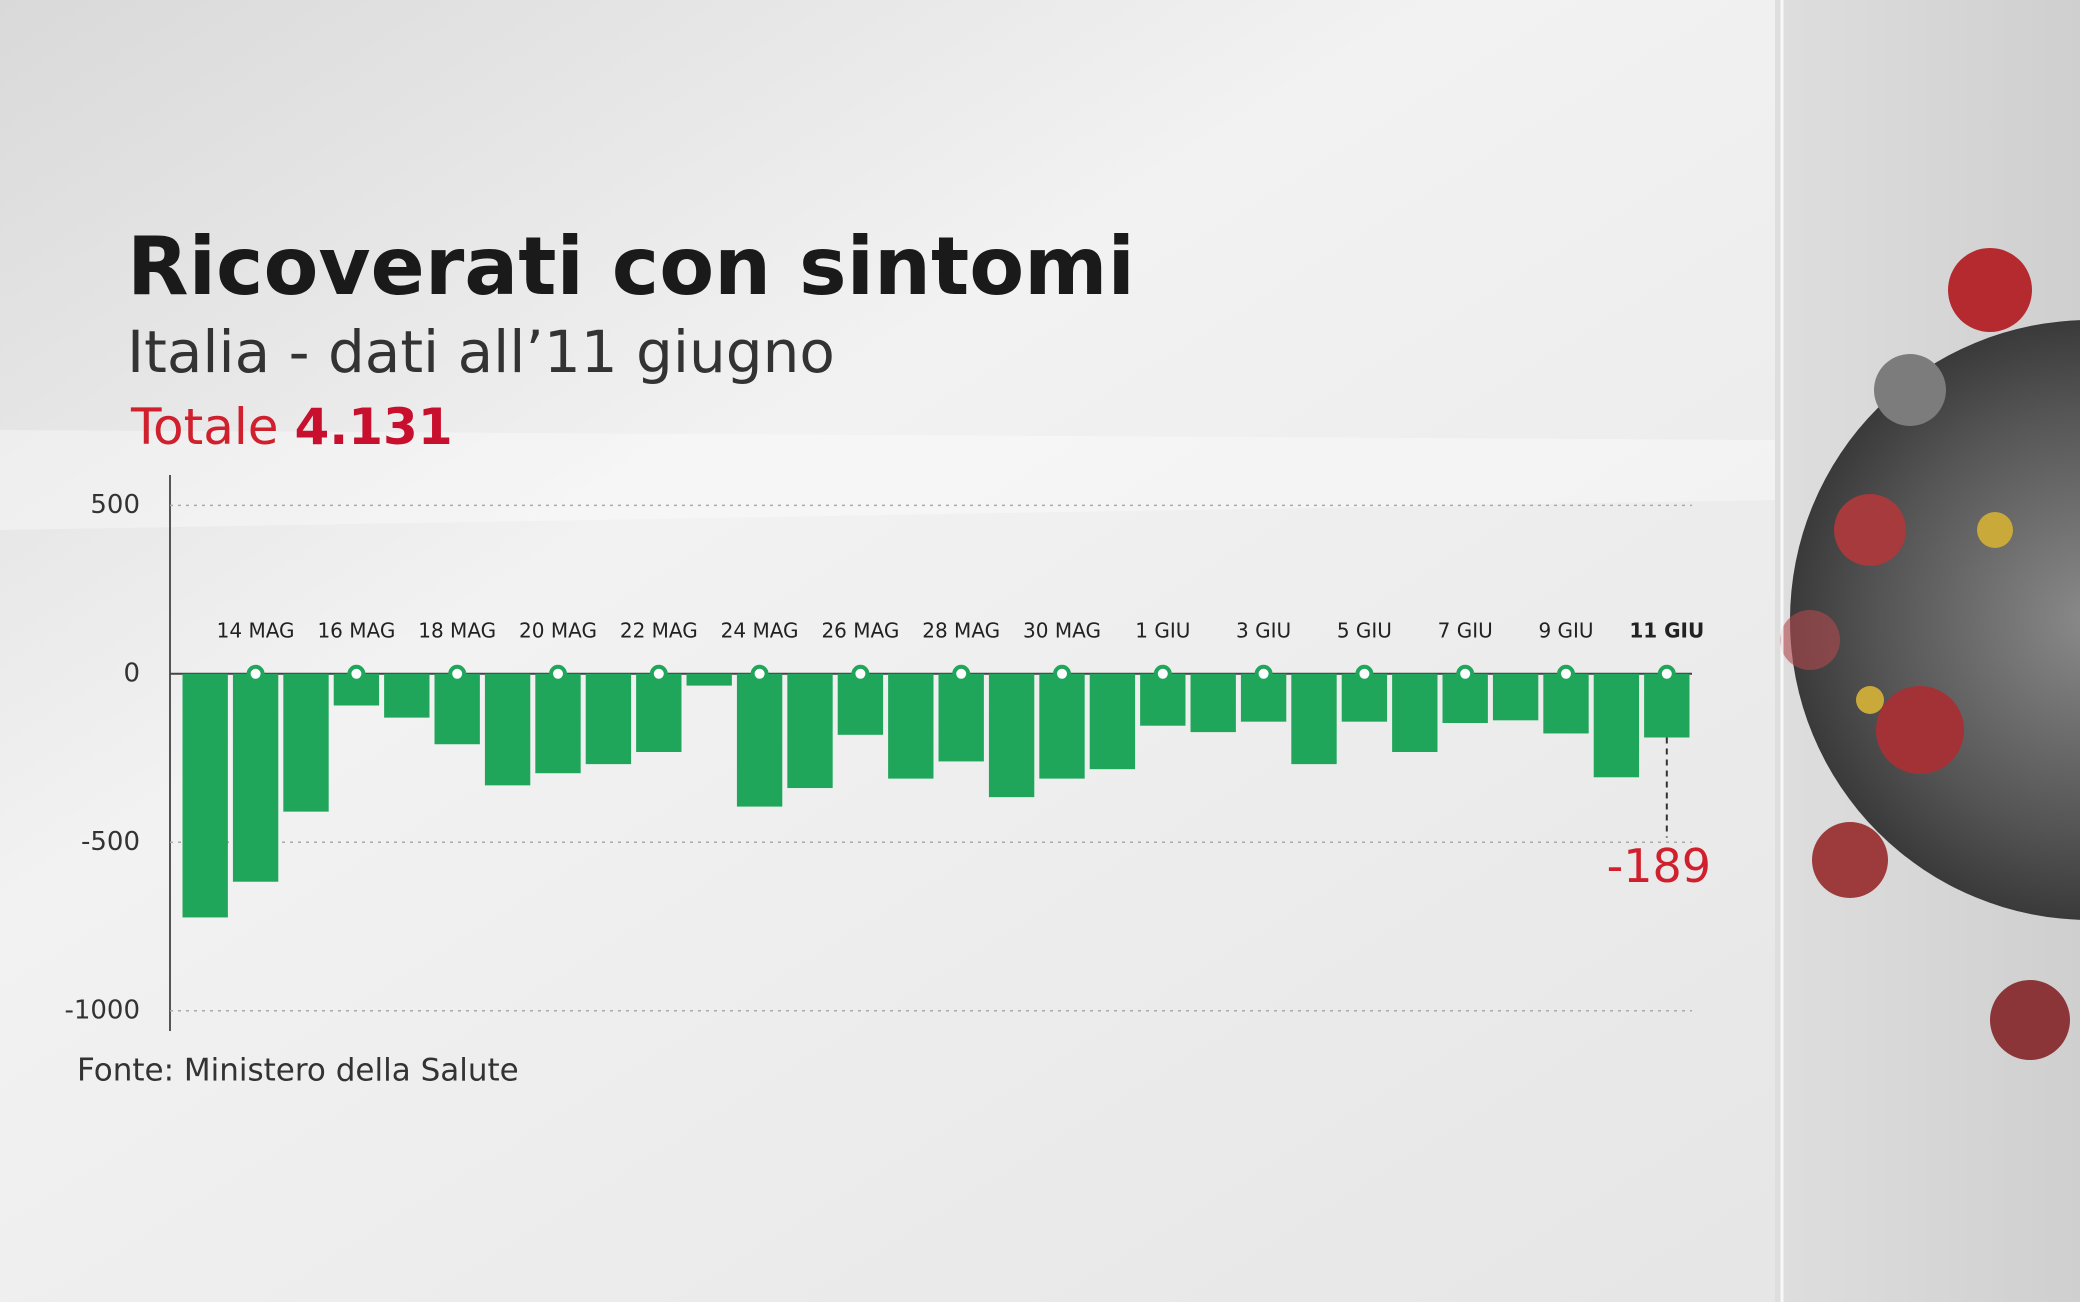 The height and width of the screenshot is (1306, 2080). I want to click on y-tick-label: 500, so click(115, 505).